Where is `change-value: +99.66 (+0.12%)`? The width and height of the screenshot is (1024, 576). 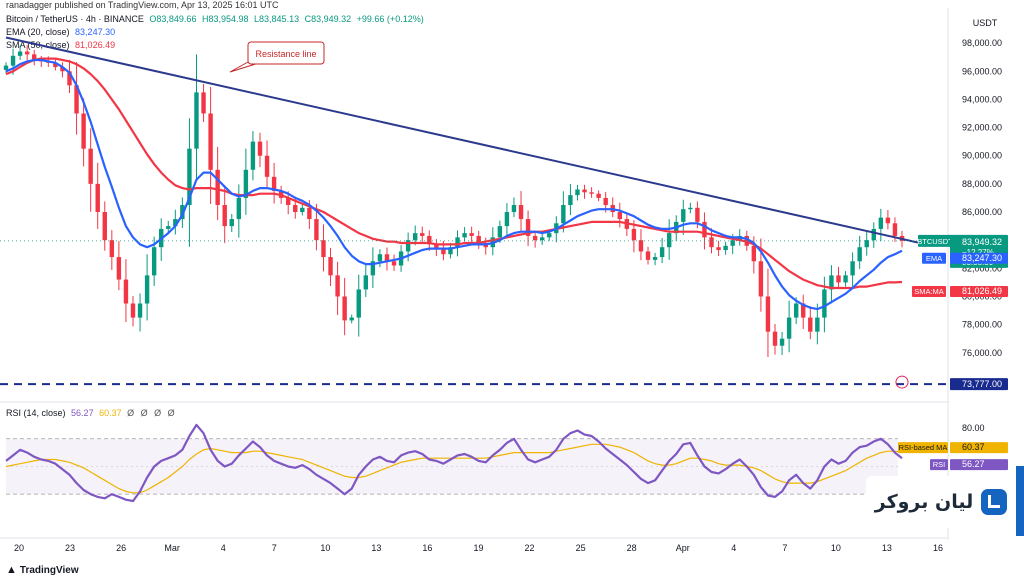
change-value: +99.66 (+0.12%) is located at coordinates (390, 19).